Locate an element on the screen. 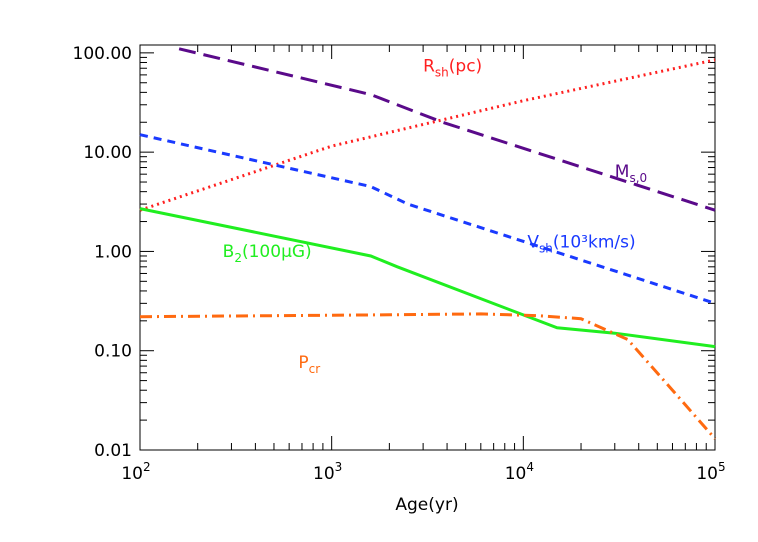  series-label-vsh: Vsh(10³km/s) is located at coordinates (581, 243).